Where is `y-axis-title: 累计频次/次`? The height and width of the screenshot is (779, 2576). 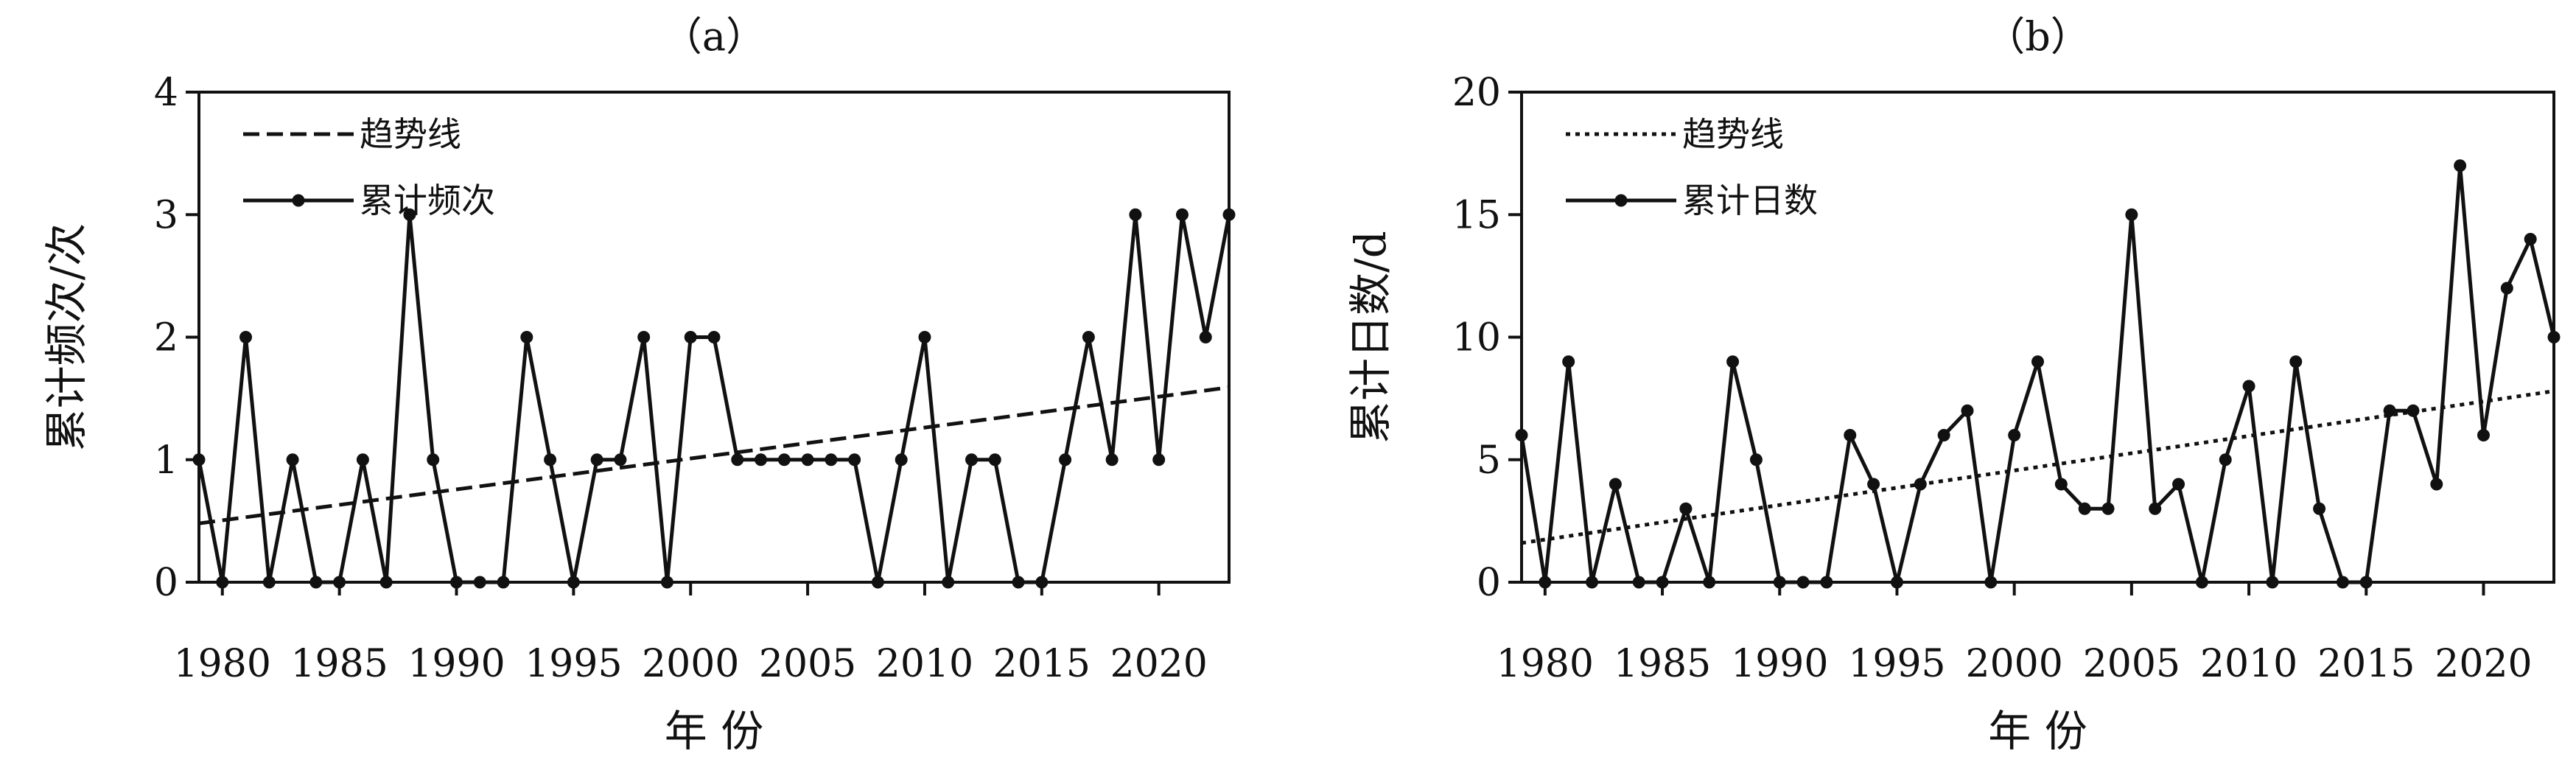
y-axis-title: 累计频次/次 is located at coordinates (66, 337).